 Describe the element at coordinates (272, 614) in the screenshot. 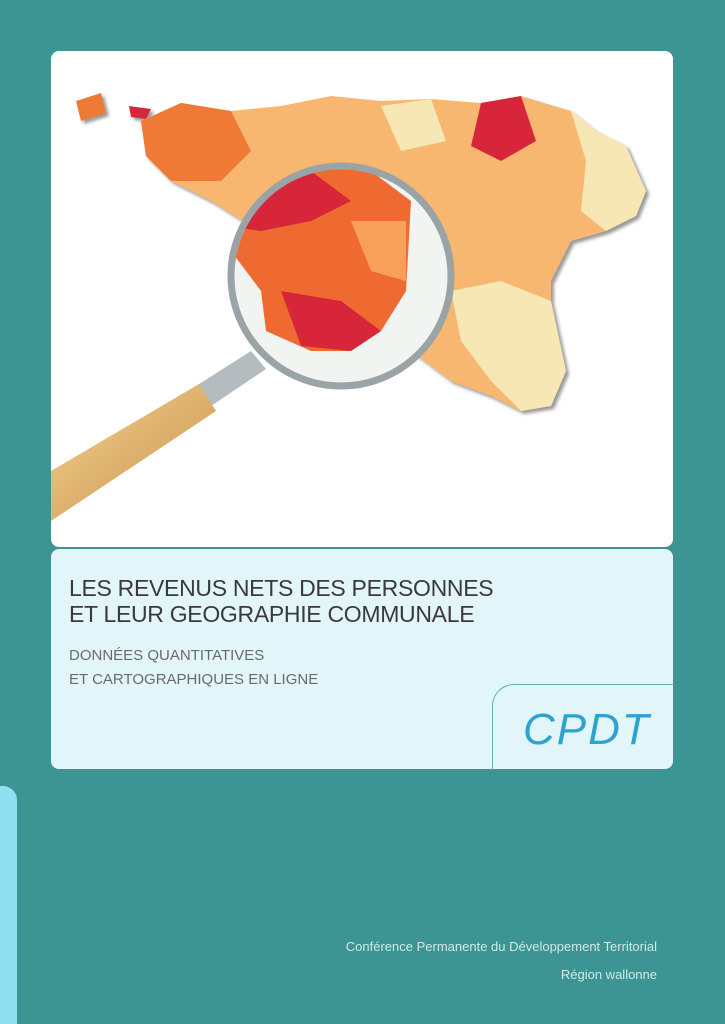

I see `title-line: ET LEUR GEOGRAPHIE COMMUNALE` at that location.